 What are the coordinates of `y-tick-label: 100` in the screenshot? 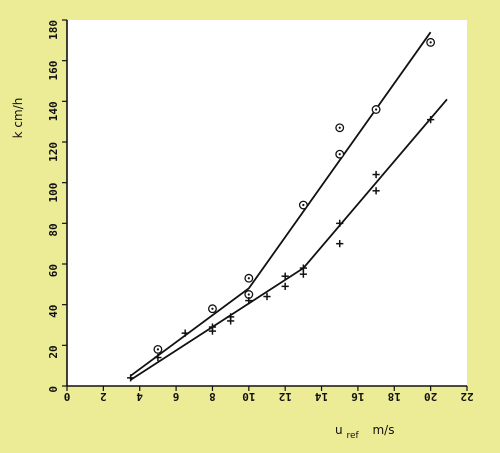 It's located at (53, 193).